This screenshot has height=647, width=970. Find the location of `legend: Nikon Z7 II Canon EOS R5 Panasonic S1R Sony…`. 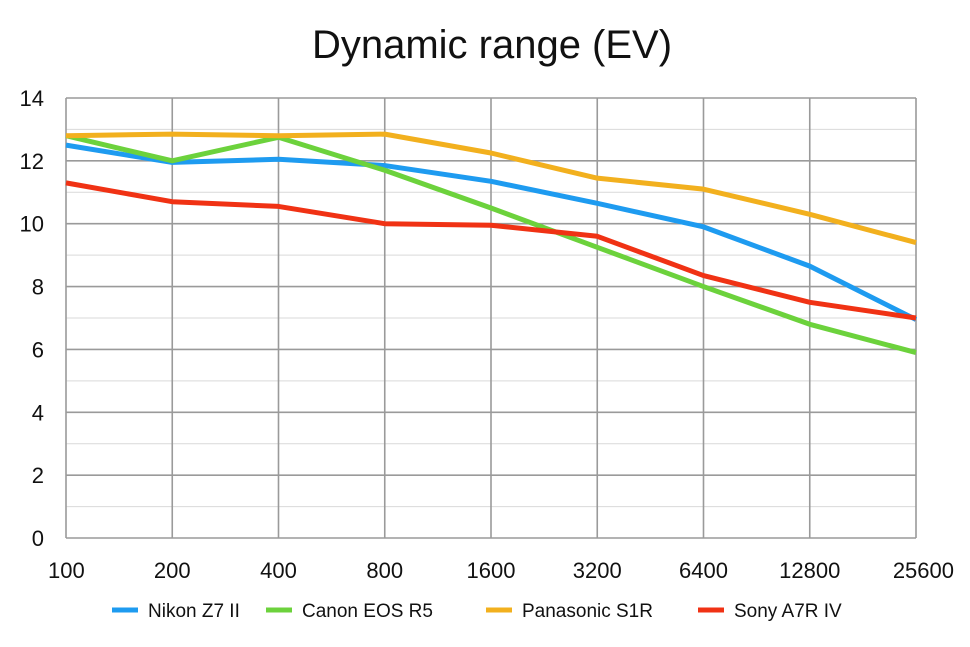

legend: Nikon Z7 II Canon EOS R5 Panasonic S1R Sony… is located at coordinates (477, 611).